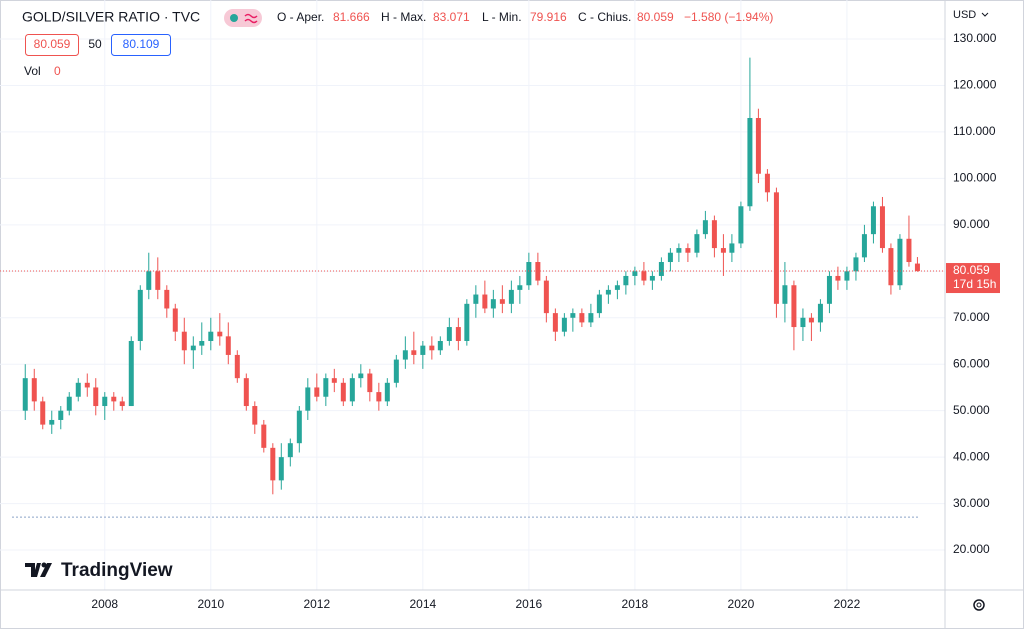  I want to click on ask-value: 80.109, so click(141, 44).